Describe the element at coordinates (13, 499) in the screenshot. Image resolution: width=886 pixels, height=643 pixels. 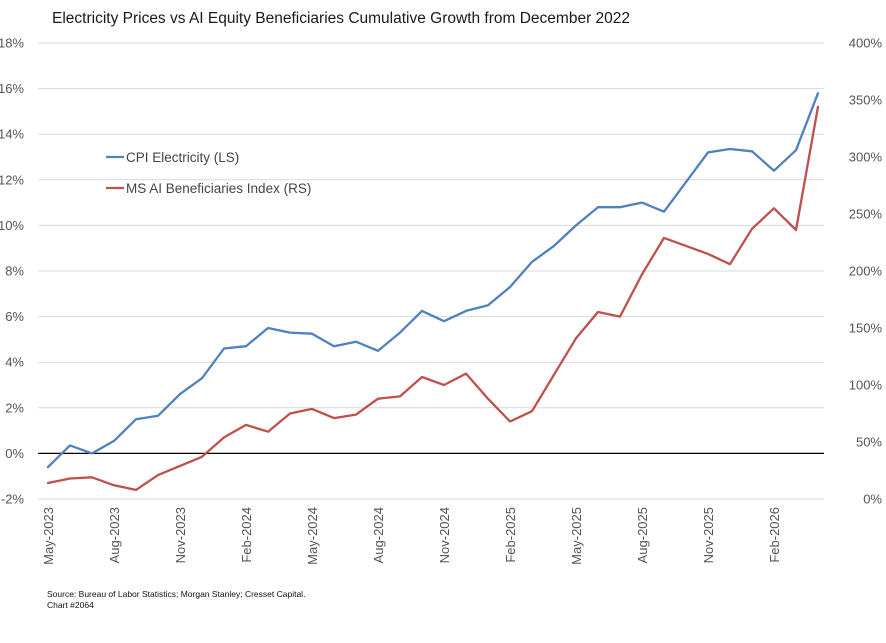
I see `y-left-tick-label: -2%` at that location.